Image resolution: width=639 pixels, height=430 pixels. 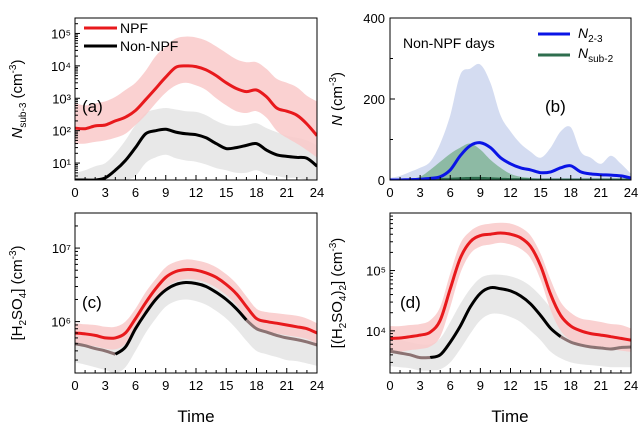 I want to click on xlabel-left: Time, so click(x=195, y=416).